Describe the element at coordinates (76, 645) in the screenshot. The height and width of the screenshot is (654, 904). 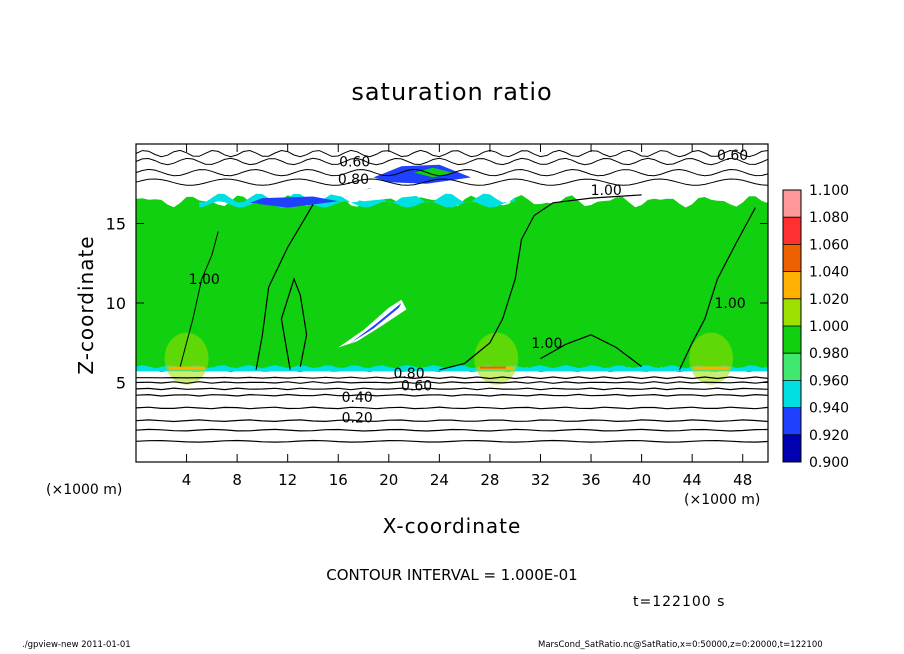
I see `program-footer: ./gpview-new 2011-01-01` at that location.